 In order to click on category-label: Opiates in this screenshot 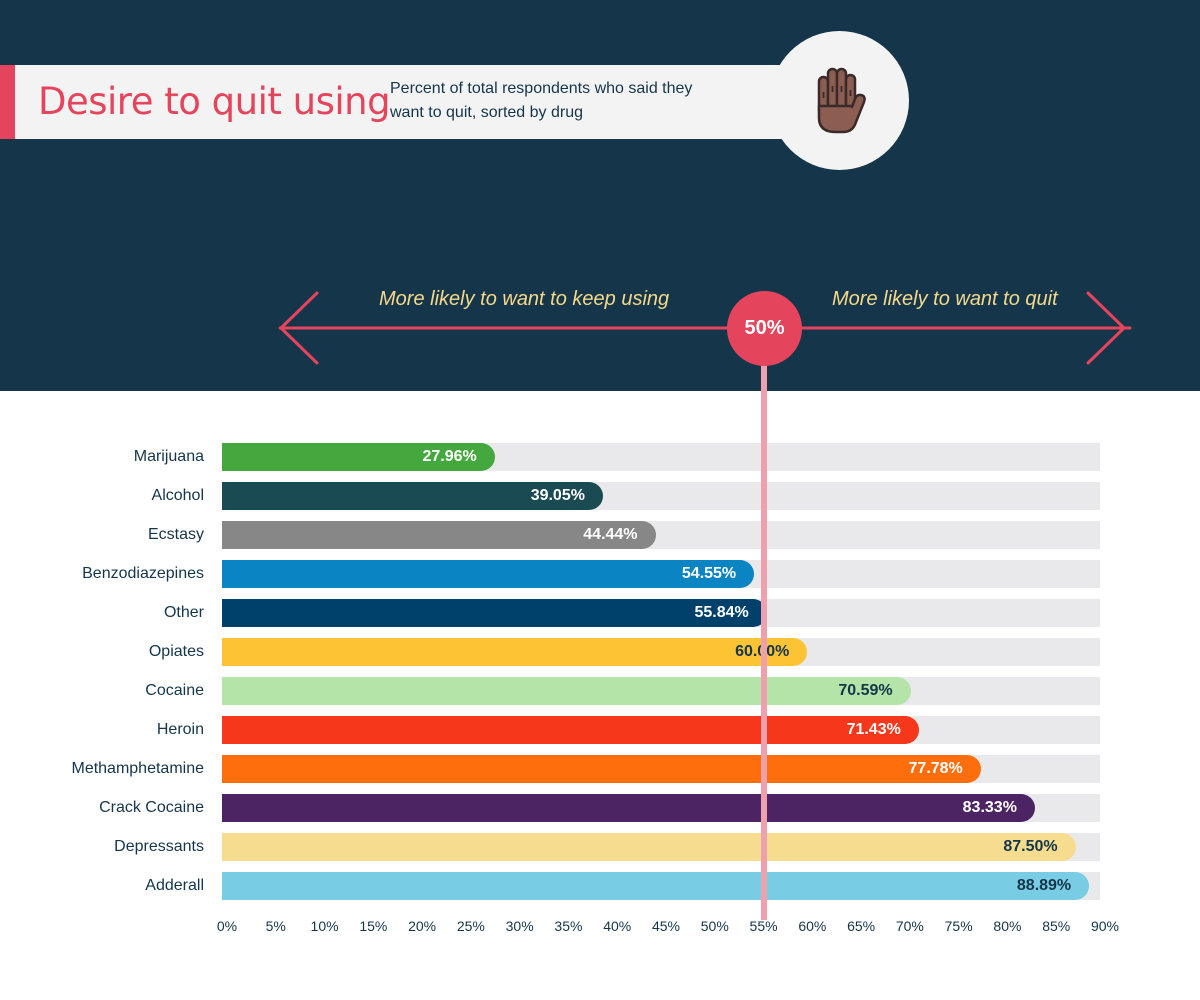, I will do `click(176, 651)`.